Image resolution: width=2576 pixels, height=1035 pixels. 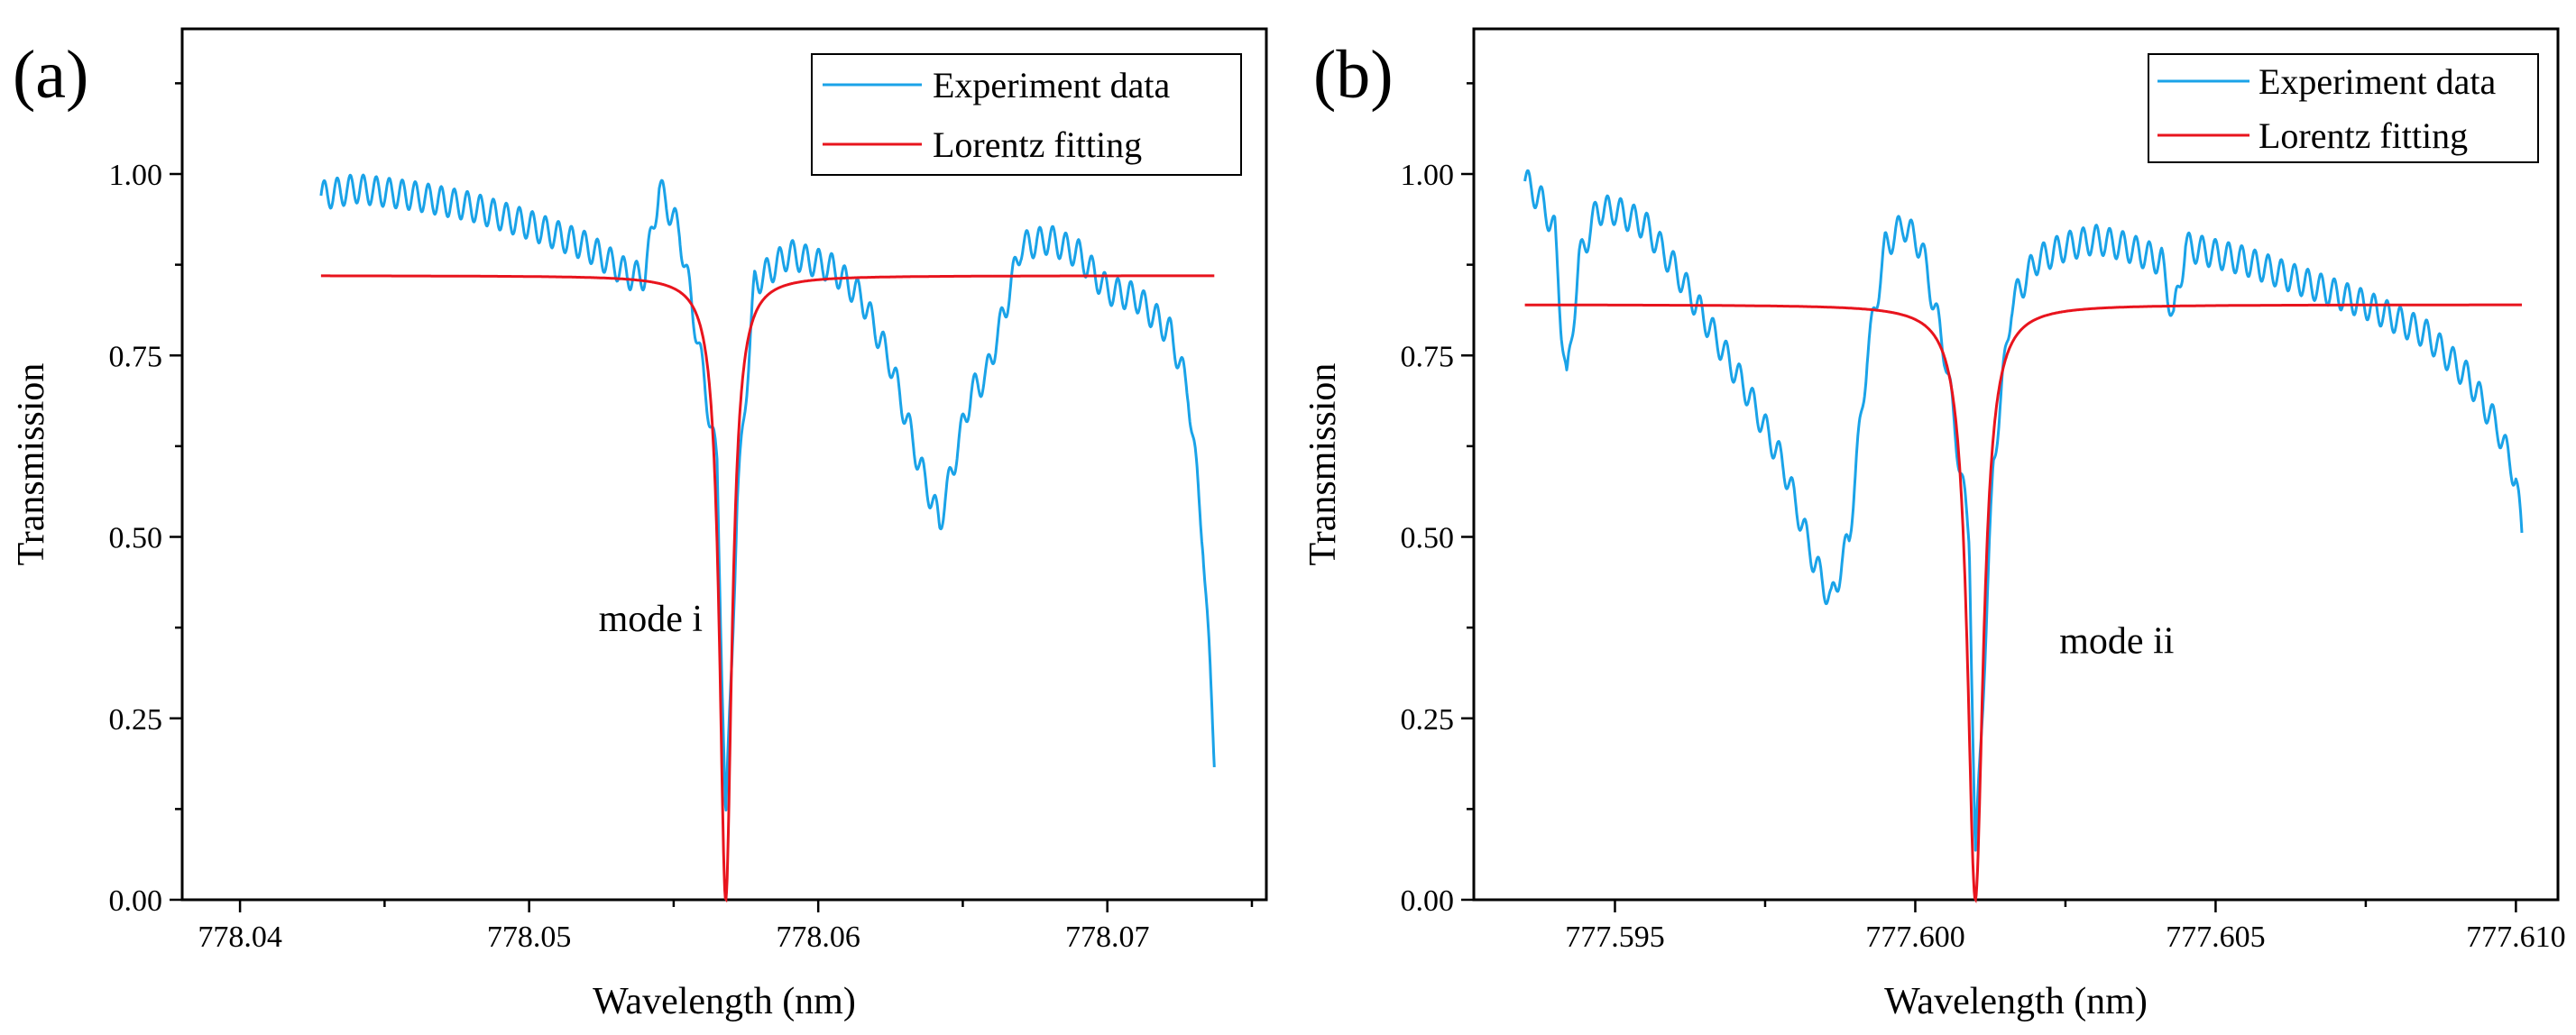 What do you see at coordinates (1323, 464) in the screenshot?
I see `panel-b-y-axis-title: Transmission` at bounding box center [1323, 464].